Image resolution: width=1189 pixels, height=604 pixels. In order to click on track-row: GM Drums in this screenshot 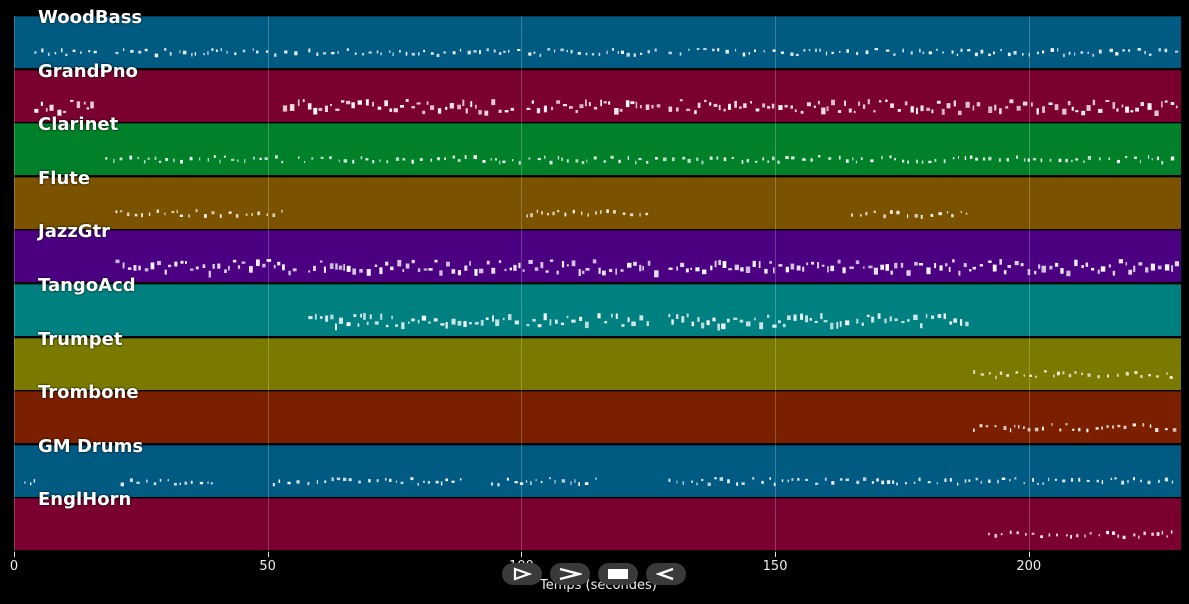, I will do `click(597, 466)`.